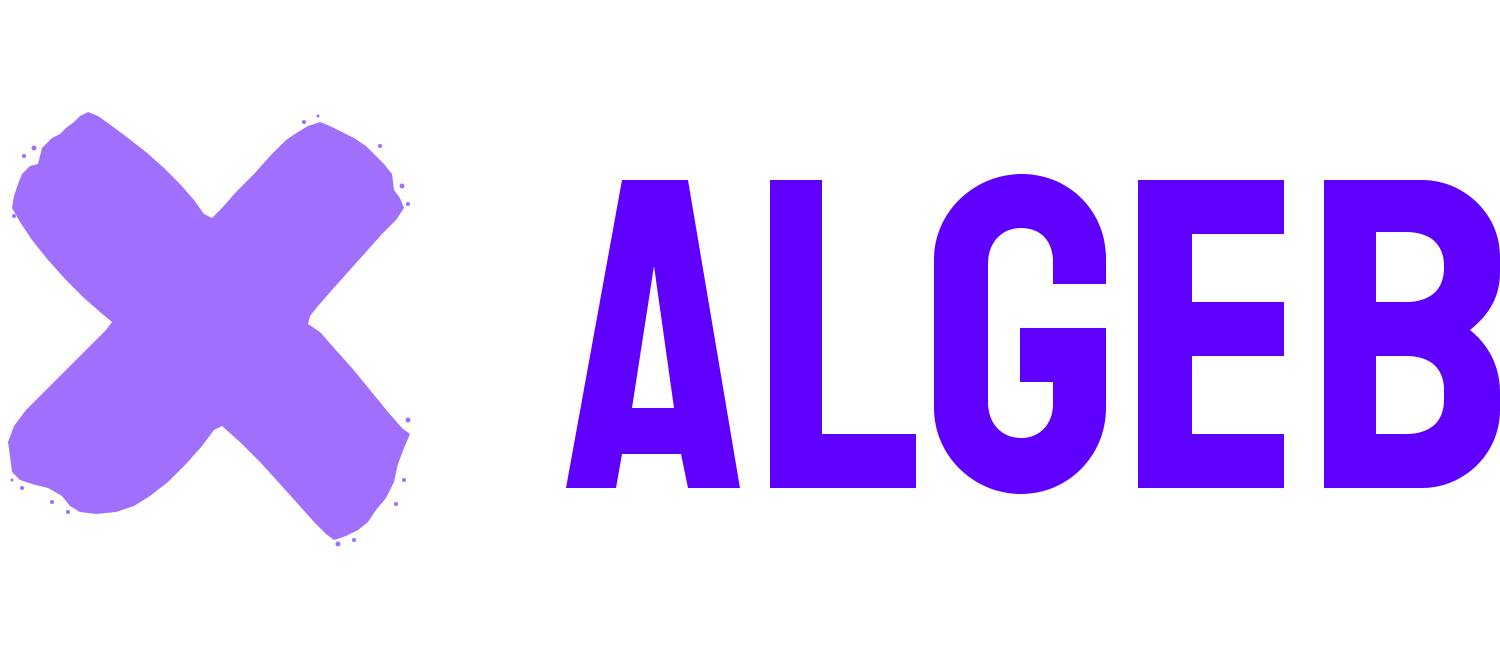 The image size is (1500, 664). Describe the element at coordinates (1020, 334) in the screenshot. I see `letter-g` at that location.